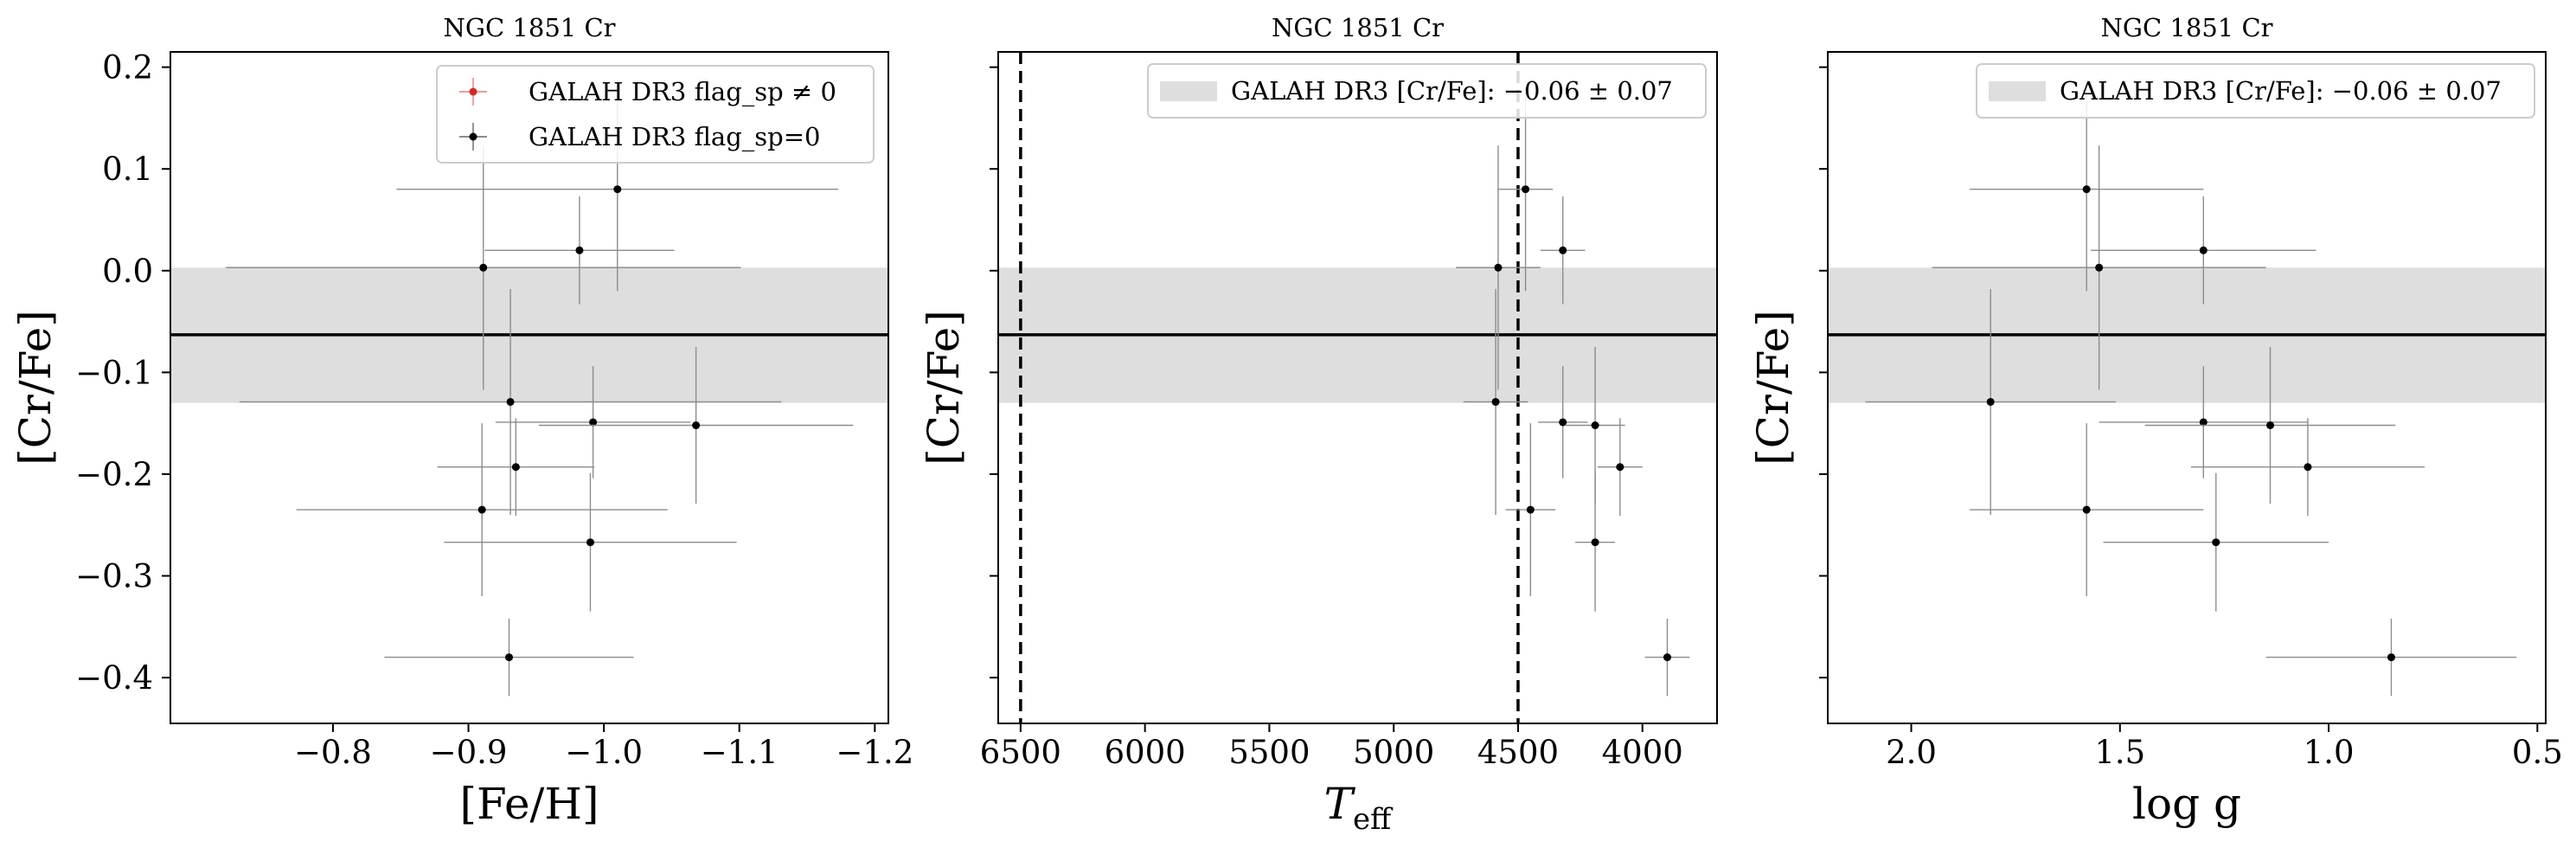 The image size is (2576, 848). What do you see at coordinates (604, 753) in the screenshot?
I see `x-tick-label: −1.0` at bounding box center [604, 753].